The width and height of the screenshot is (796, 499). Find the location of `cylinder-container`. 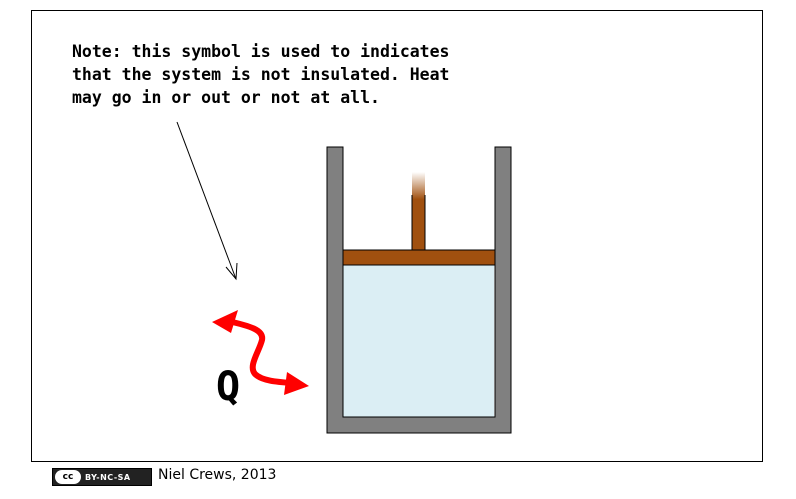

cylinder-container is located at coordinates (419, 290).